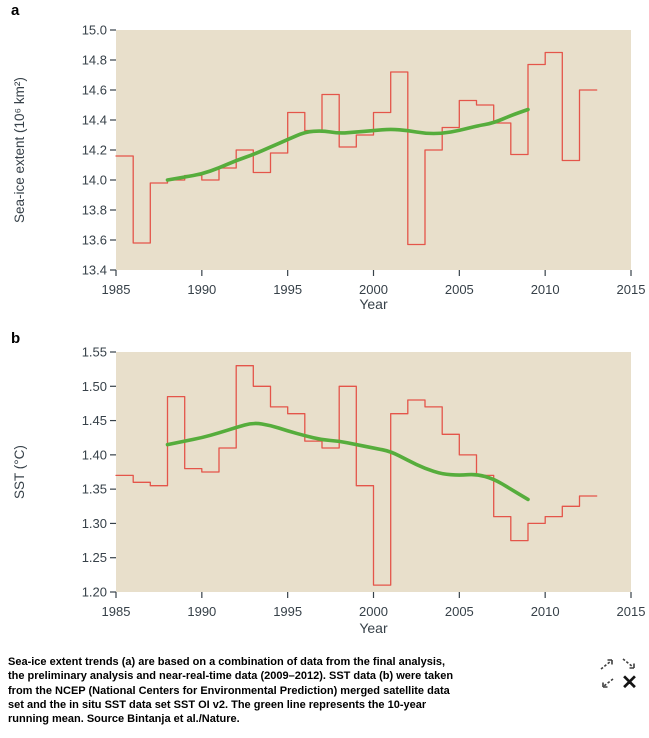 The image size is (649, 738). What do you see at coordinates (629, 682) in the screenshot?
I see `close-icon: ✕` at bounding box center [629, 682].